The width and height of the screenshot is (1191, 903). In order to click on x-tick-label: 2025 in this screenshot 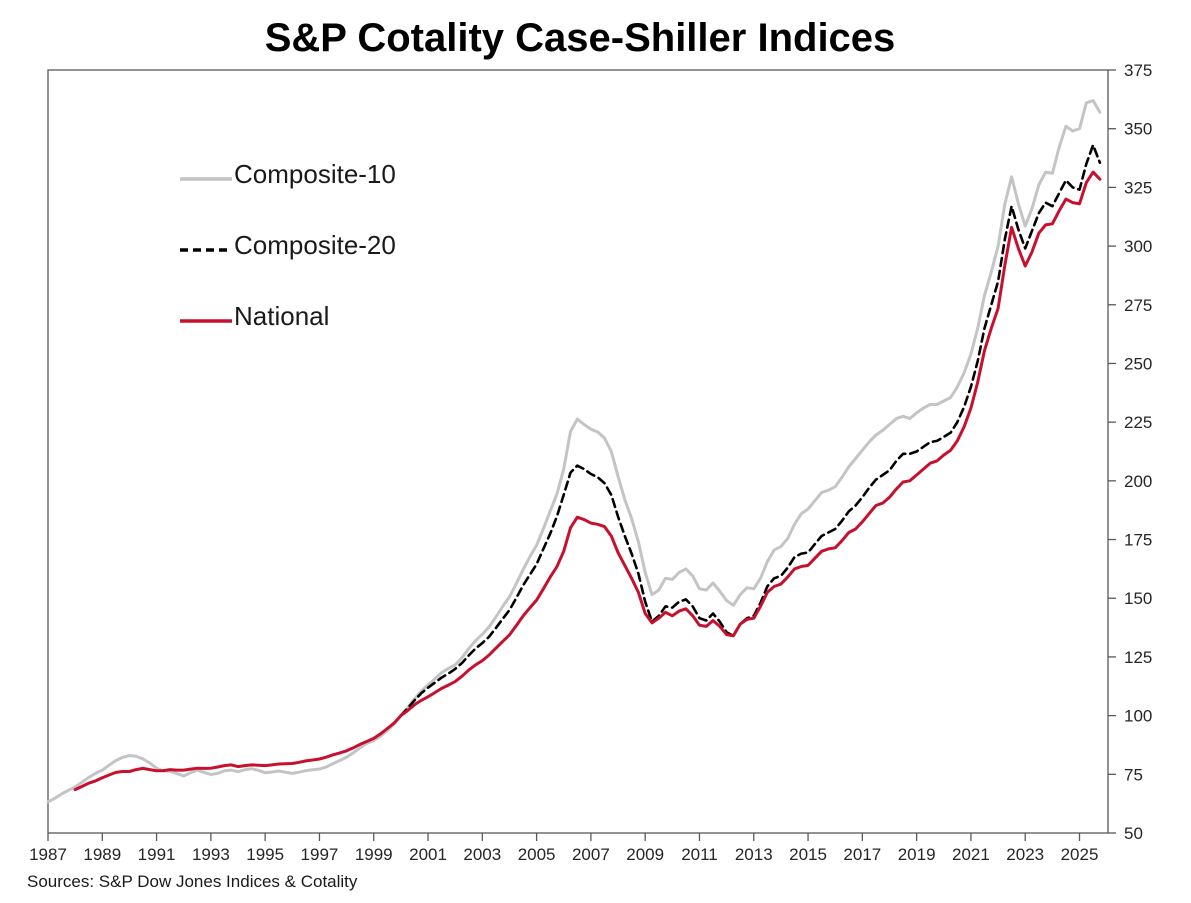, I will do `click(1080, 854)`.